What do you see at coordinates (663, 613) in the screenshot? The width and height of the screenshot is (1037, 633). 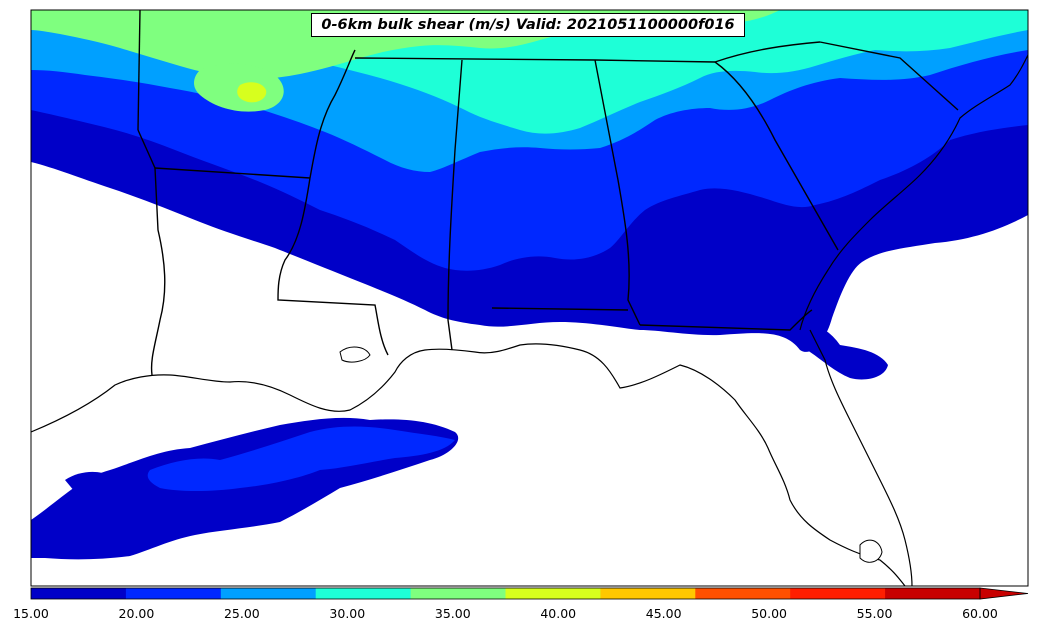 I see `colorbar-tick-label: 45.00` at bounding box center [663, 613].